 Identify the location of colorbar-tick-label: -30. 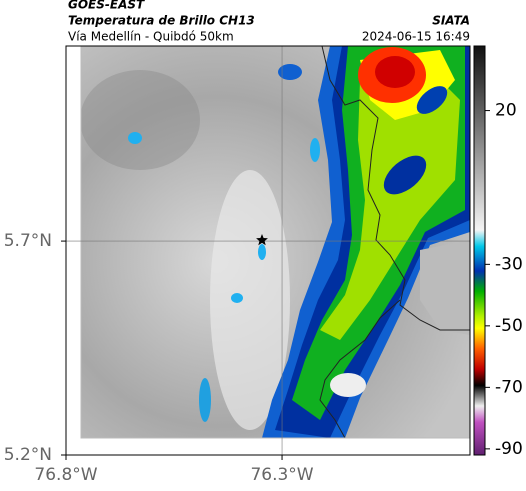
(509, 264).